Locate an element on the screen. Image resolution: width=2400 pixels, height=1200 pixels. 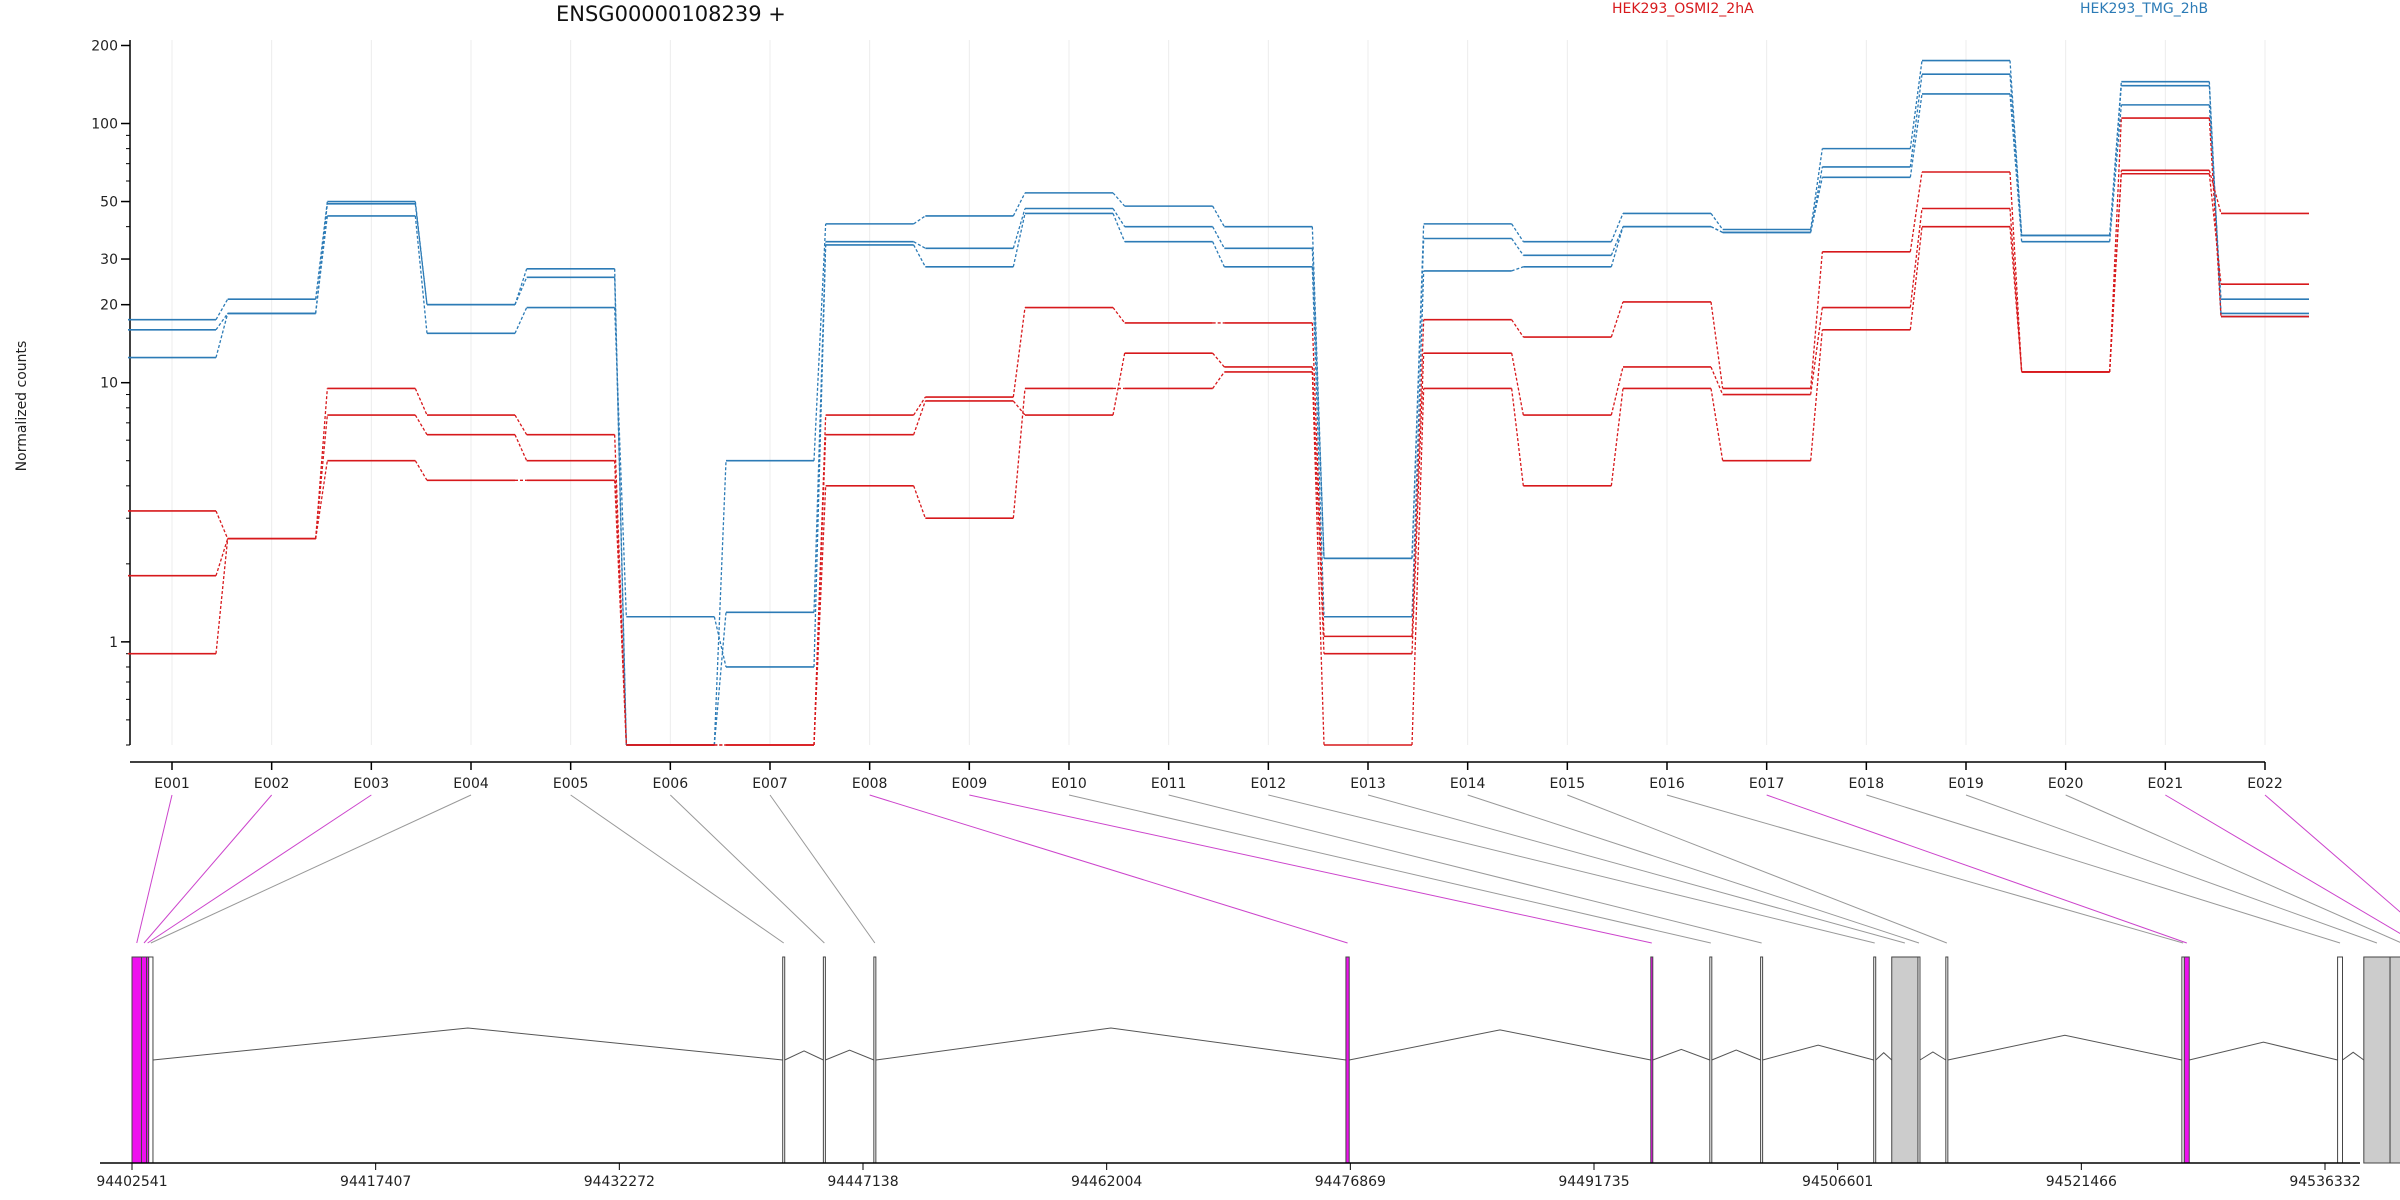
x-tick-label: E006 is located at coordinates (671, 784).